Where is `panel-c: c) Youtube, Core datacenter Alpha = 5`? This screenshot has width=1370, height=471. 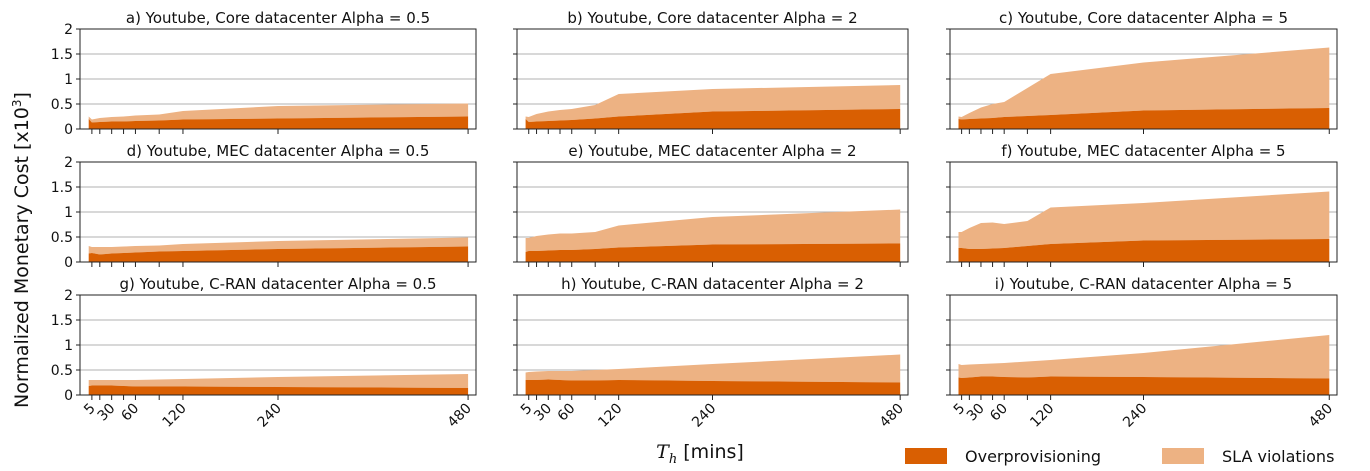 panel-c: c) Youtube, Core datacenter Alpha = 5 is located at coordinates (1142, 71).